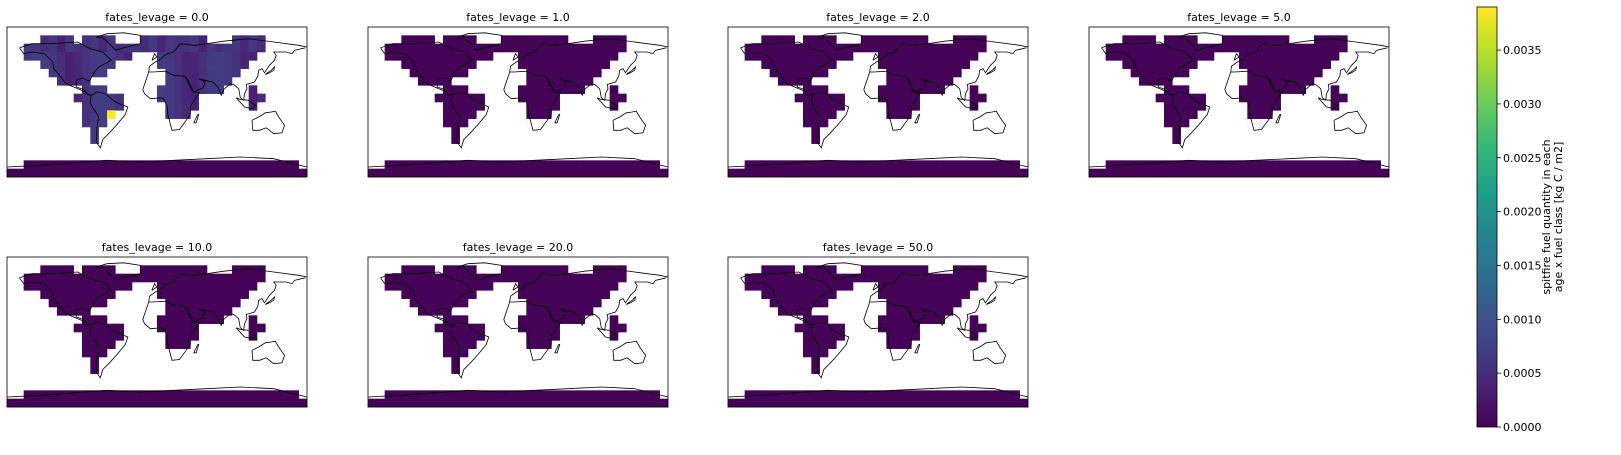  I want to click on coastlines, so click(878, 100).